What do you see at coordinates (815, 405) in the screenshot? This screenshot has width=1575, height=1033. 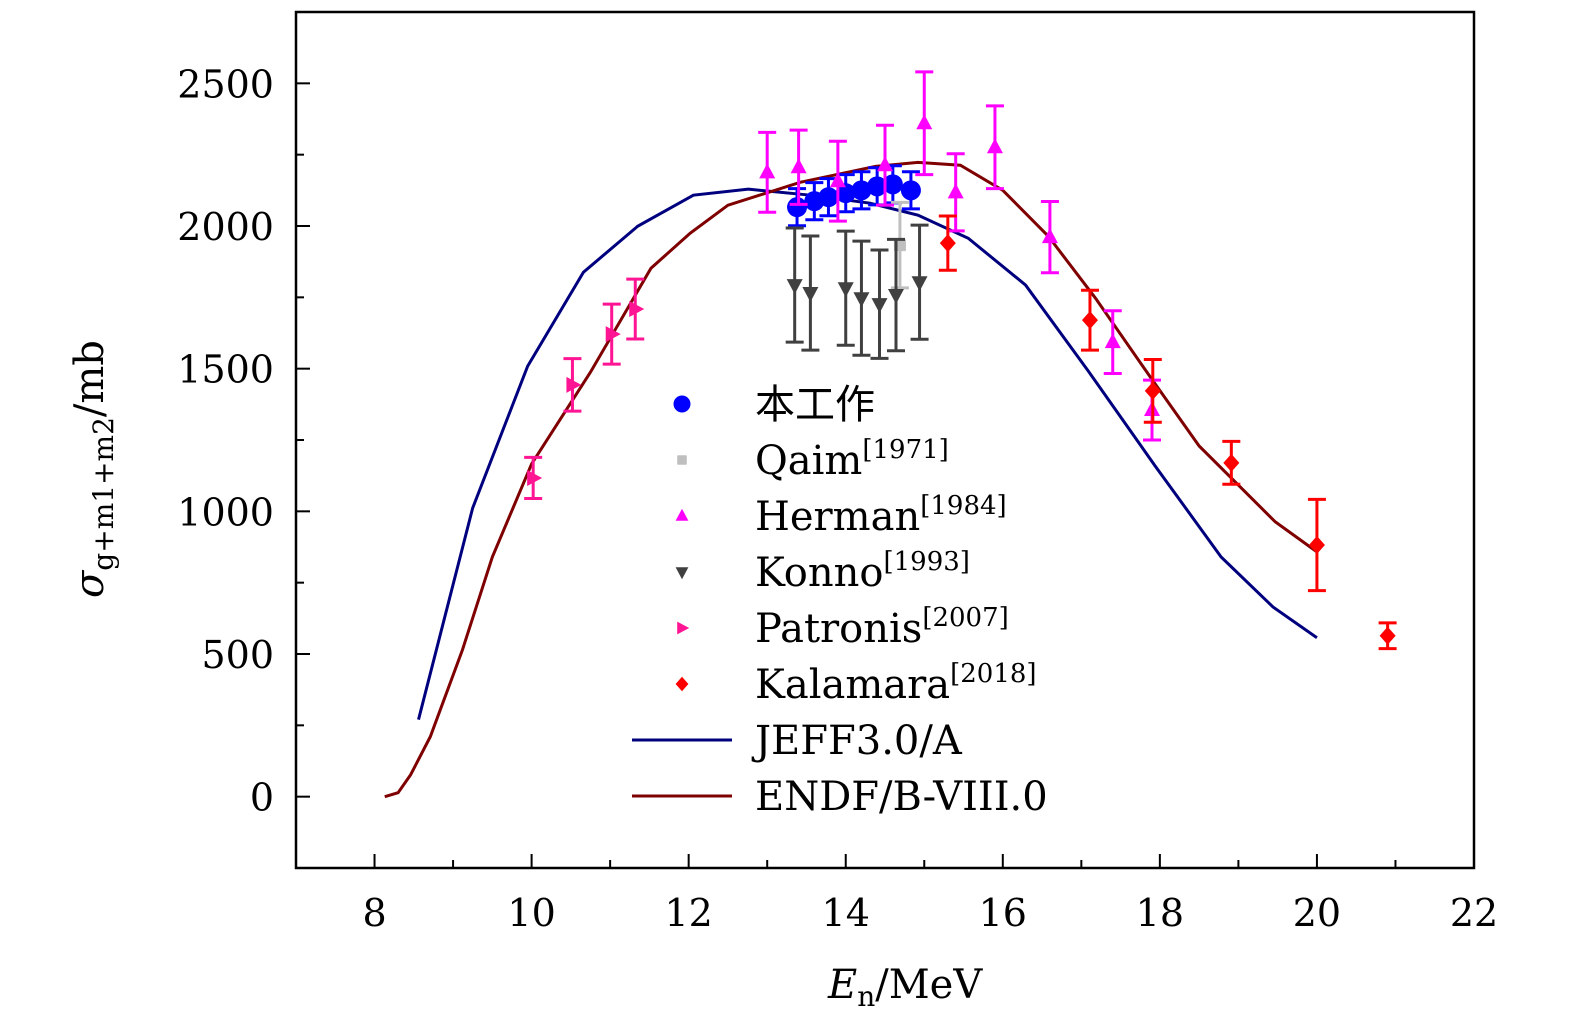 I see `legend-label: 本工作` at bounding box center [815, 405].